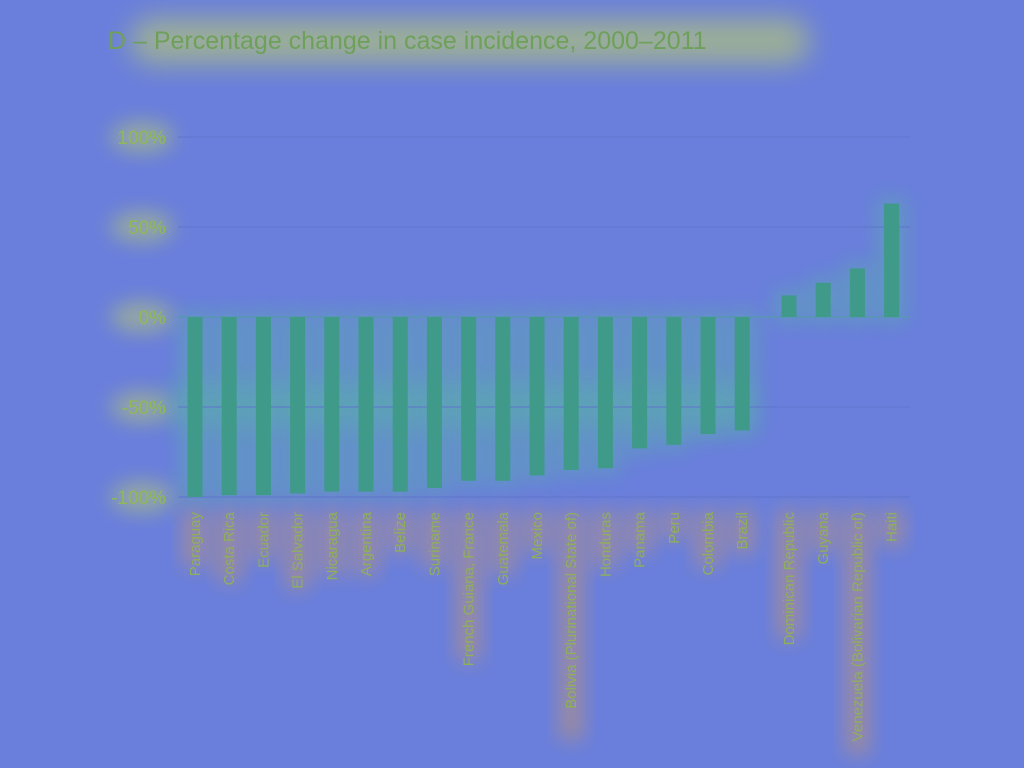  I want to click on category-label: French Guiana, France, so click(469, 589).